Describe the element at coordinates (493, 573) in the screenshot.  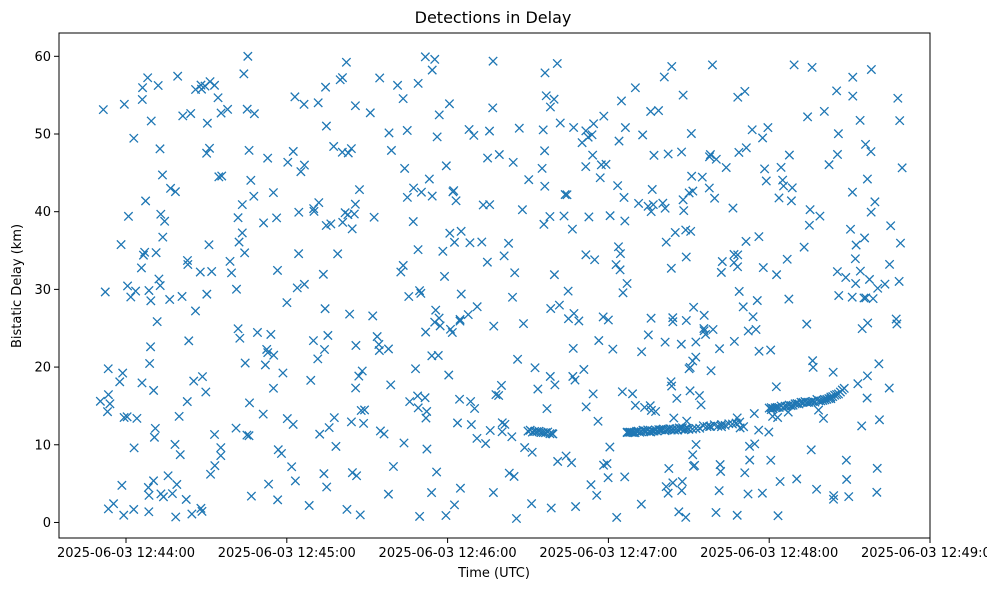
I see `x-axis-label: Time (UTC)` at that location.